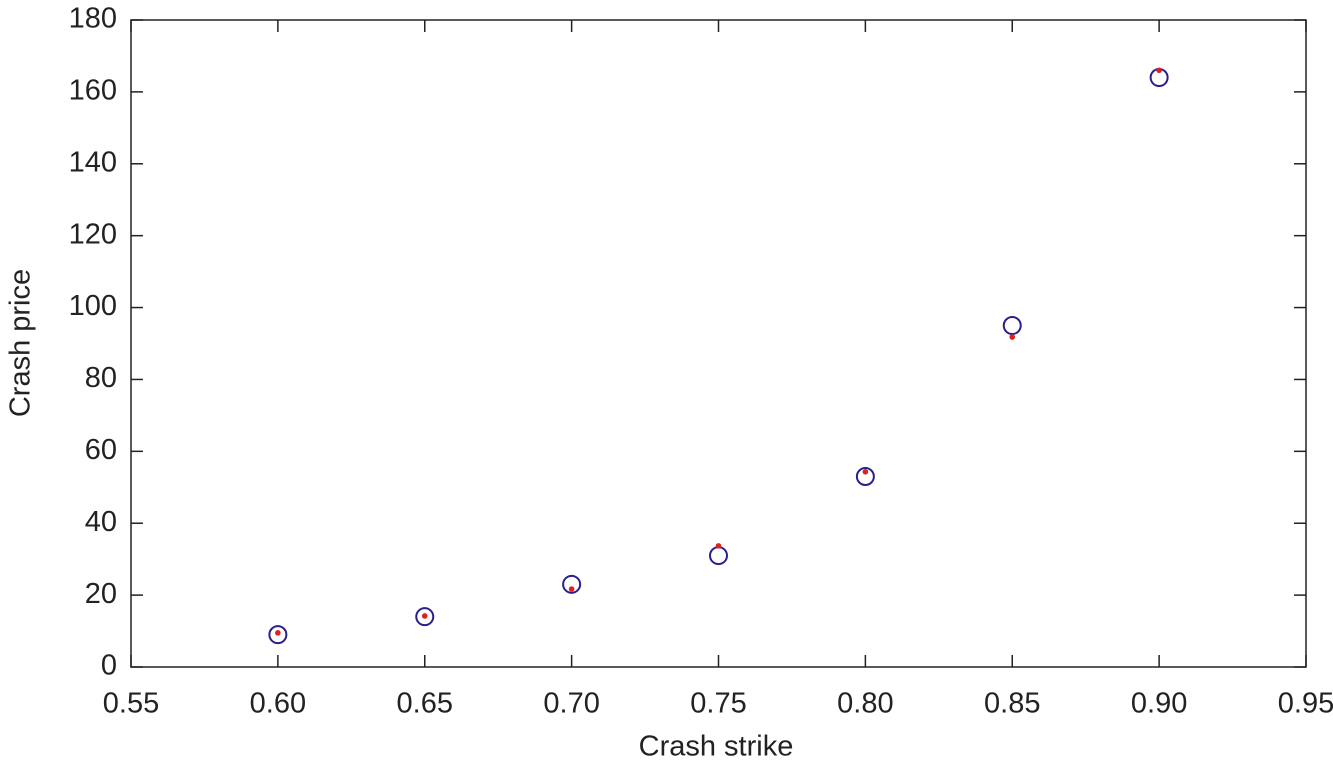 This screenshot has height=769, width=1333. I want to click on x-tick-label: 0.95, so click(1305, 704).